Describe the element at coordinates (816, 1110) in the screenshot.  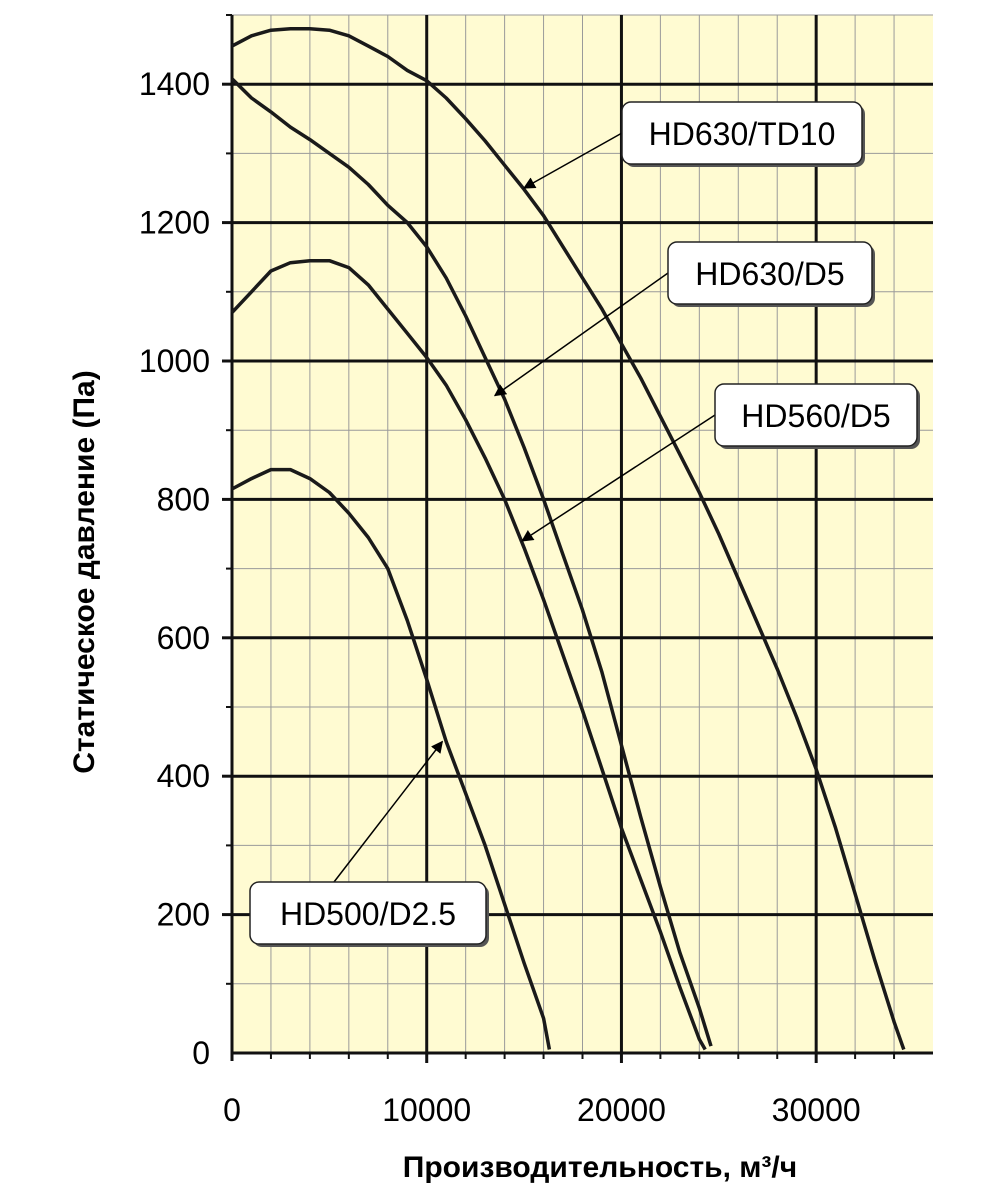
I see `x-tick-label: 30000` at that location.